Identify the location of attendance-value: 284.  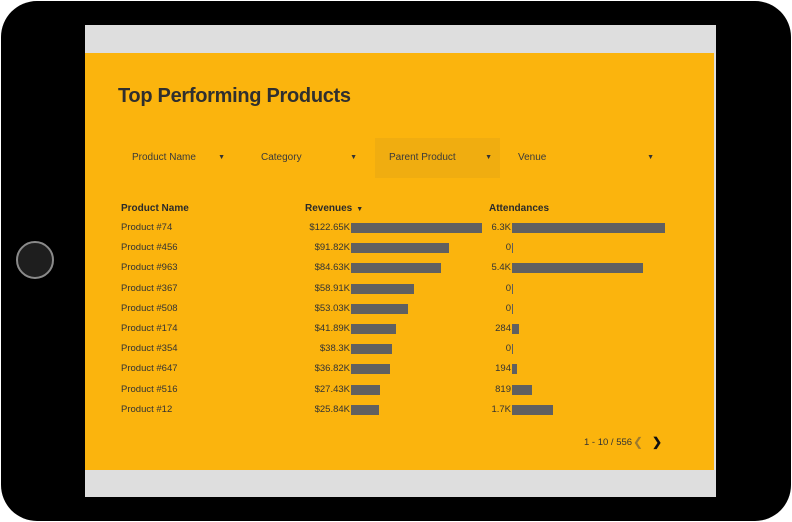
(503, 328).